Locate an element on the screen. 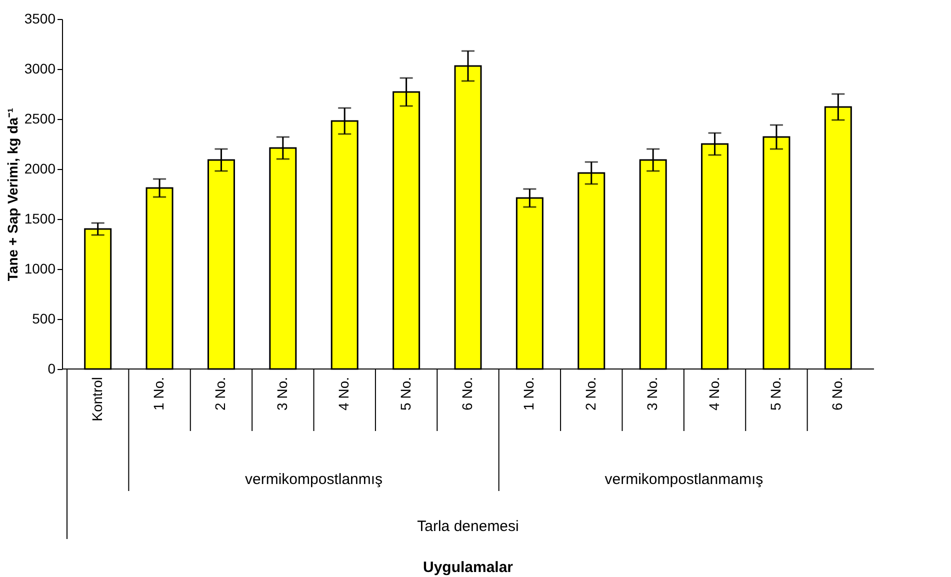 The width and height of the screenshot is (951, 577). y-tick-label: 0 is located at coordinates (52, 368).